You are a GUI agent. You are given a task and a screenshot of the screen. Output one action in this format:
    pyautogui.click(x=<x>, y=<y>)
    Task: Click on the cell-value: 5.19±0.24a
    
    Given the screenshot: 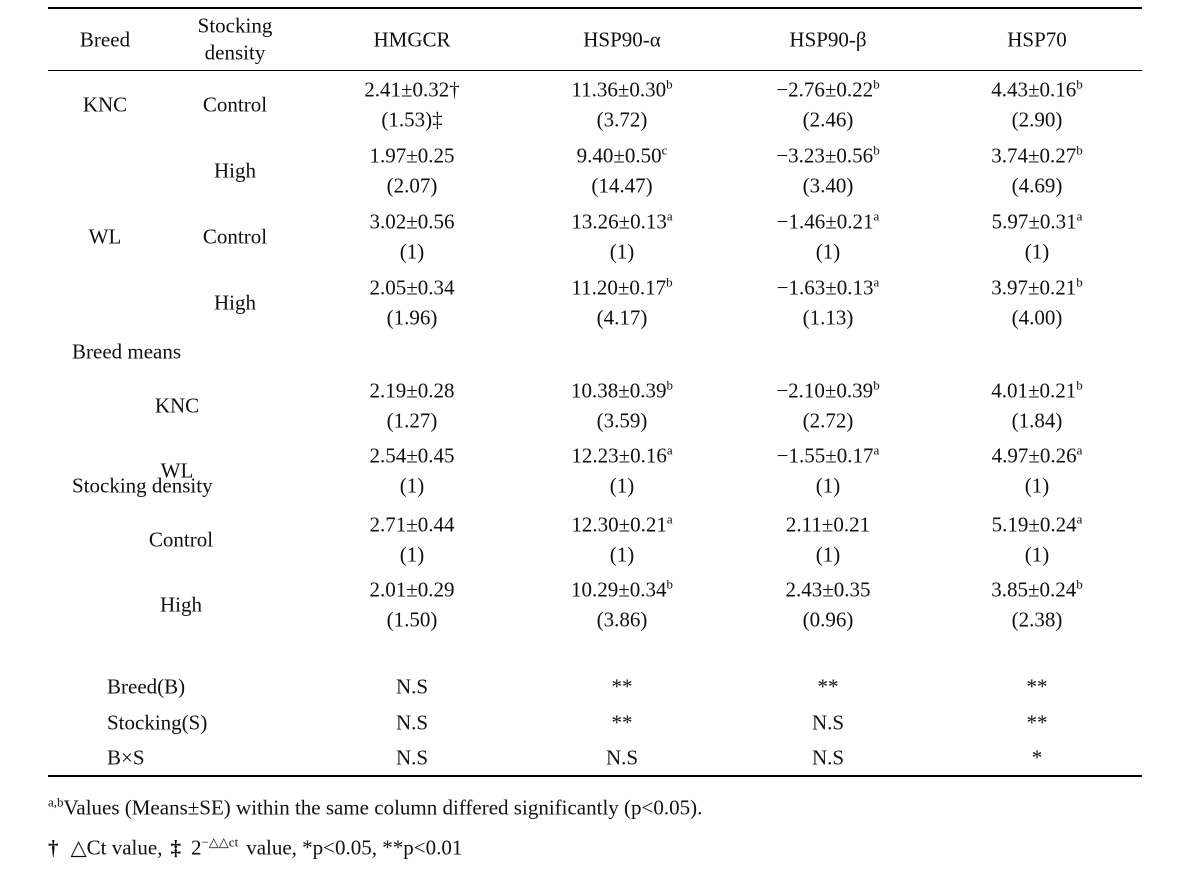 What is the action you would take?
    pyautogui.click(x=1037, y=524)
    